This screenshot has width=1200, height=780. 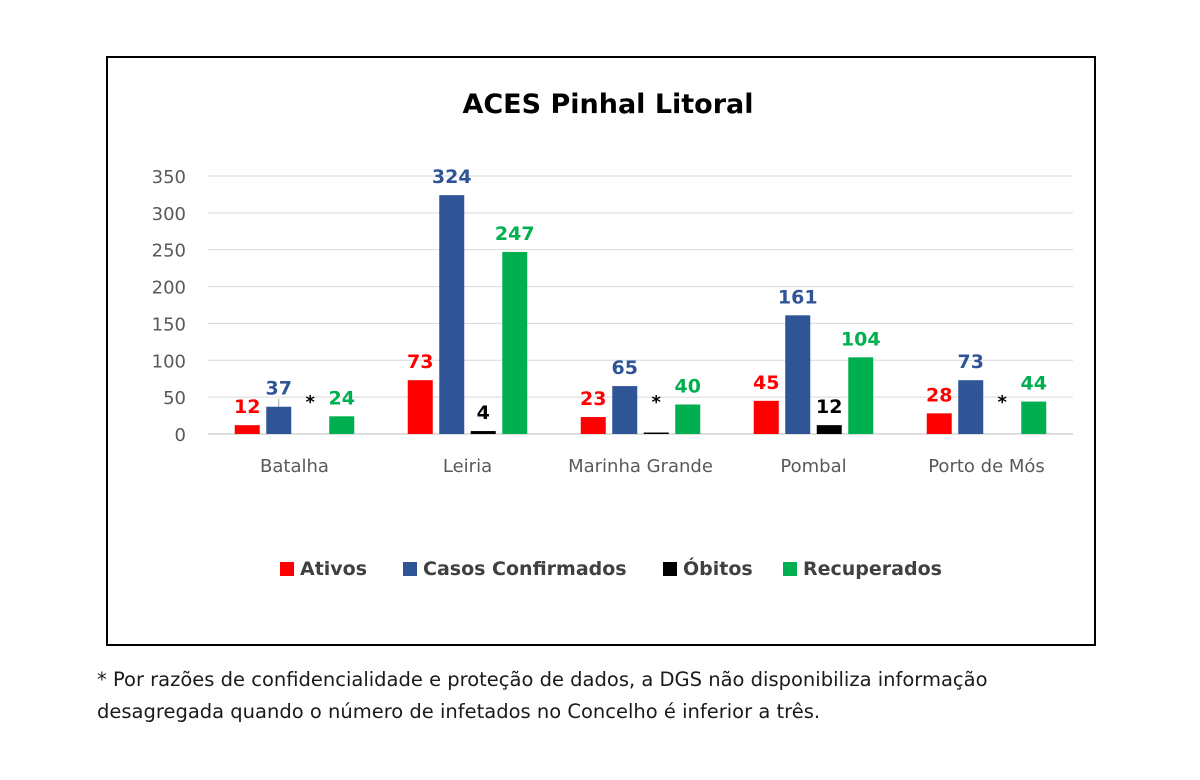 What do you see at coordinates (174, 398) in the screenshot?
I see `y-tick-label: 50` at bounding box center [174, 398].